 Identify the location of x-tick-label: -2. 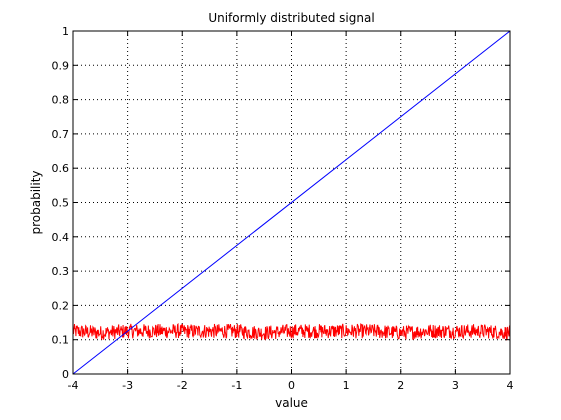
(182, 385).